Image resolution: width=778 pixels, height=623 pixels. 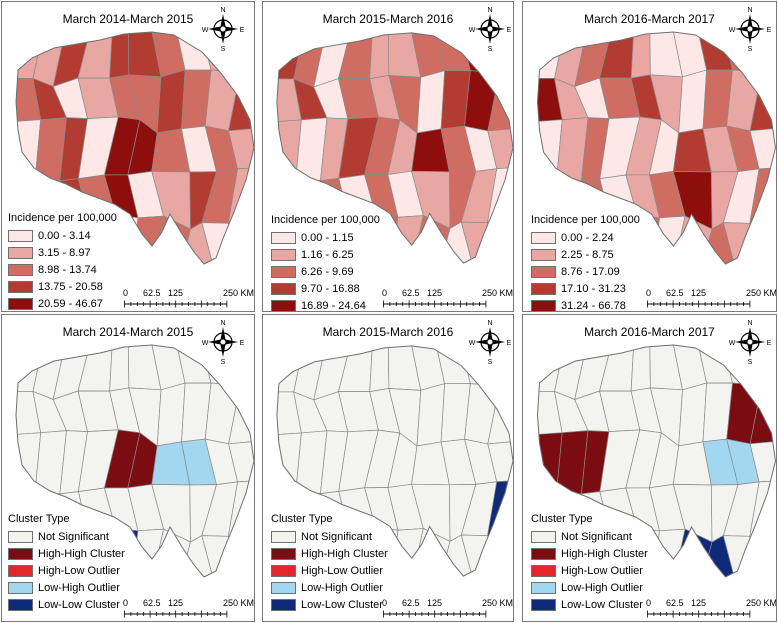 What do you see at coordinates (64, 252) in the screenshot?
I see `legend-label: 3.15 - 8.97` at bounding box center [64, 252].